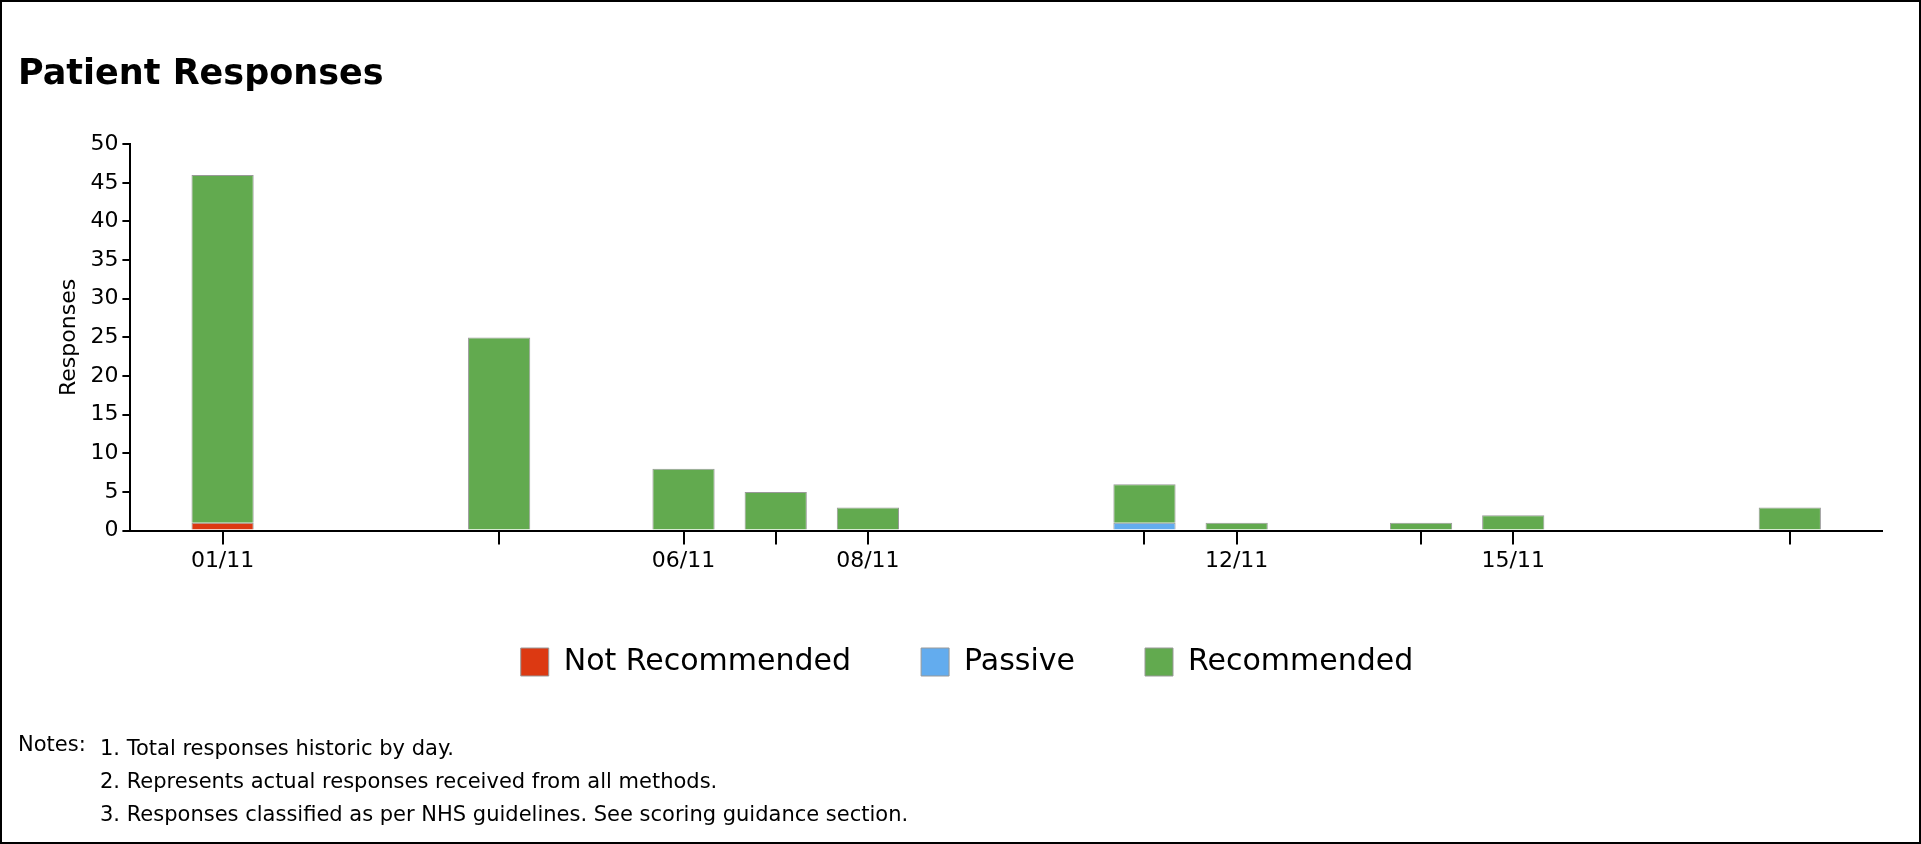 The height and width of the screenshot is (844, 1921). I want to click on legend-label: Not Recommended, so click(707, 659).